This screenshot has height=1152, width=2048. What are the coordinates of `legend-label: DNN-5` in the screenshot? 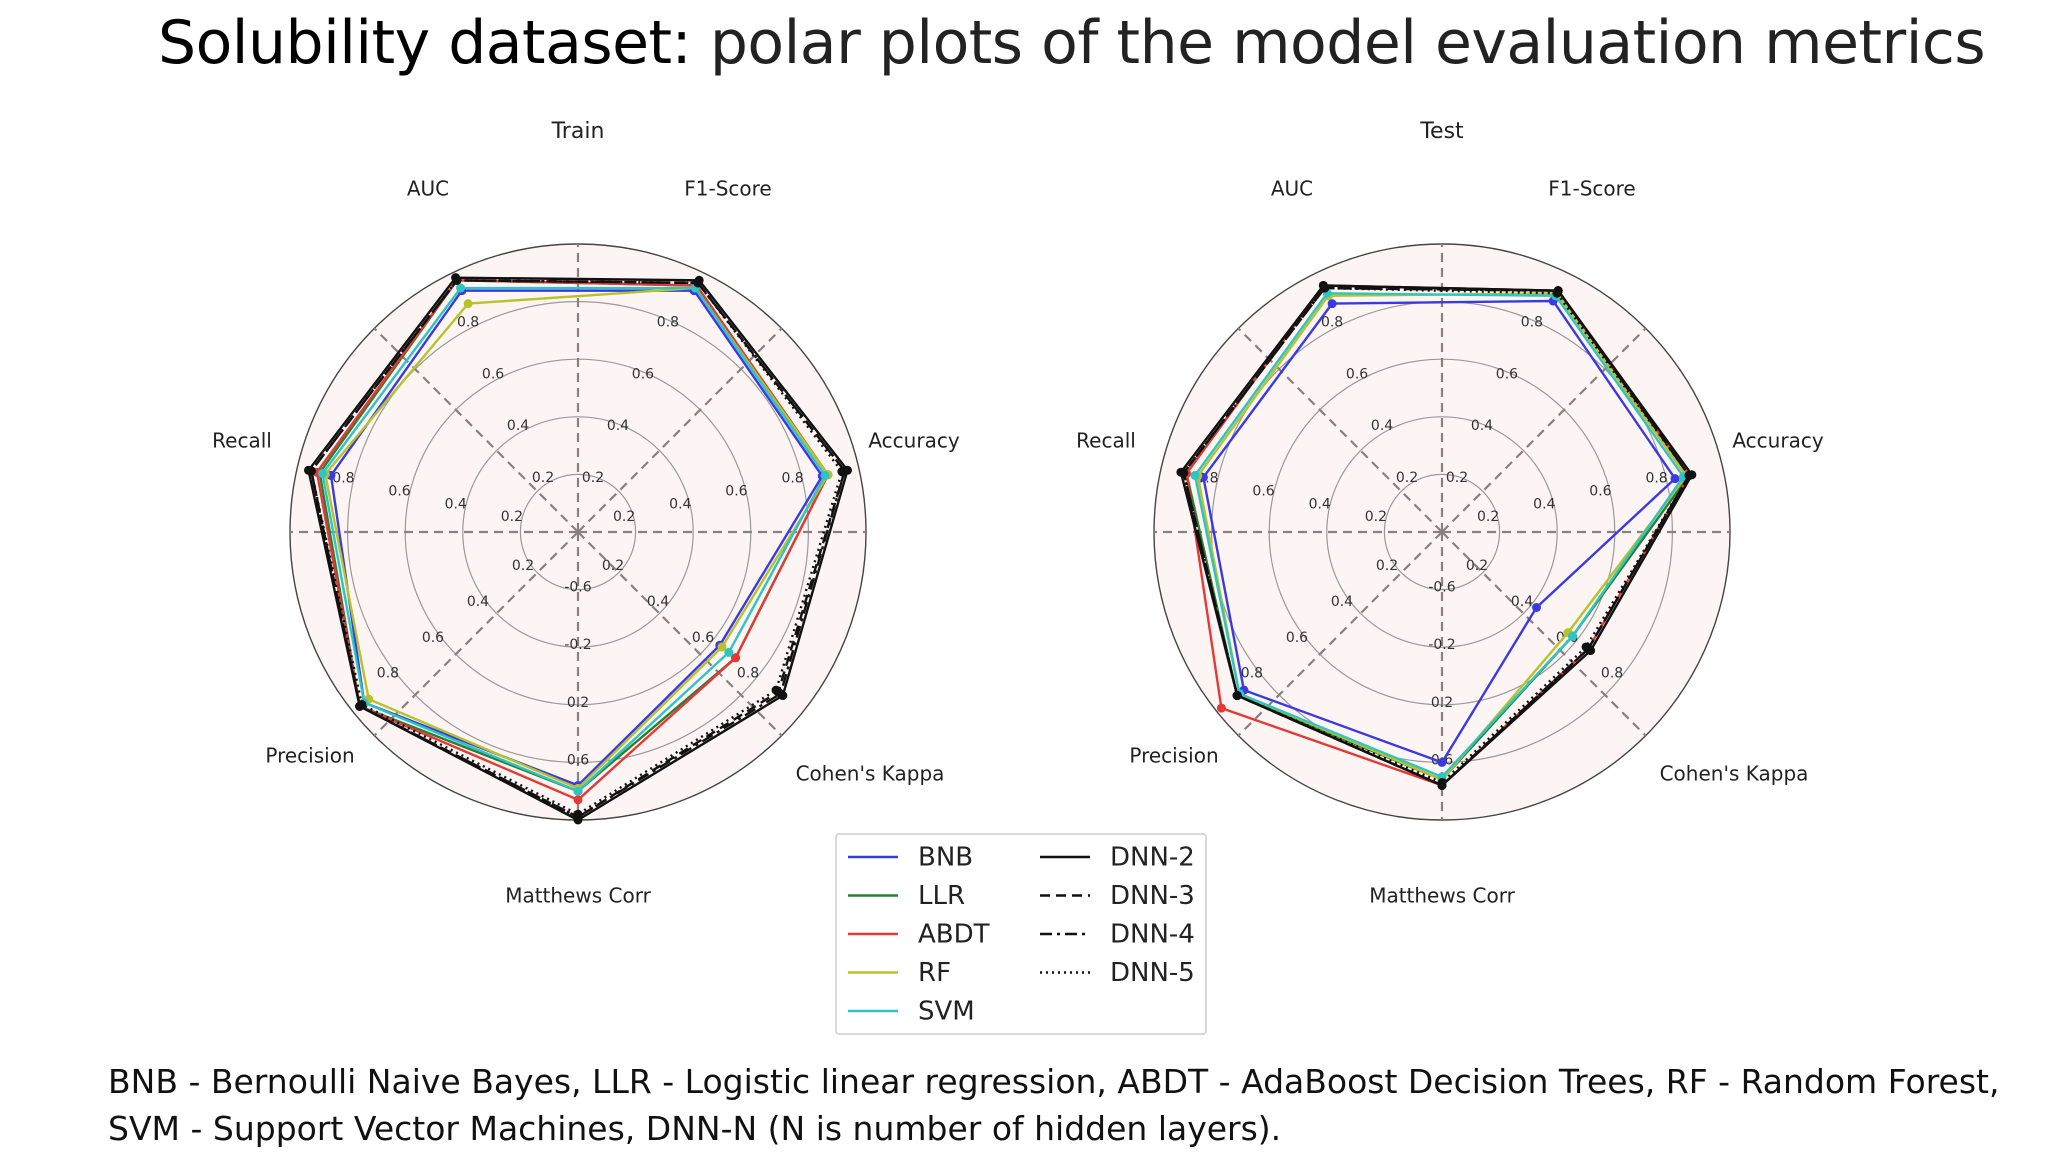 It's located at (1152, 973).